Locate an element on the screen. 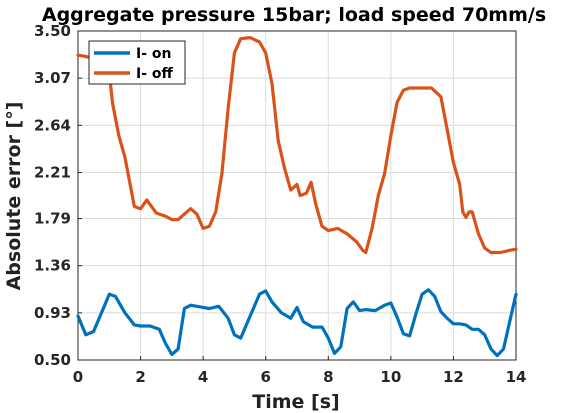 Image resolution: width=570 pixels, height=413 pixels. legend-label-i-on: I- on is located at coordinates (153, 54).